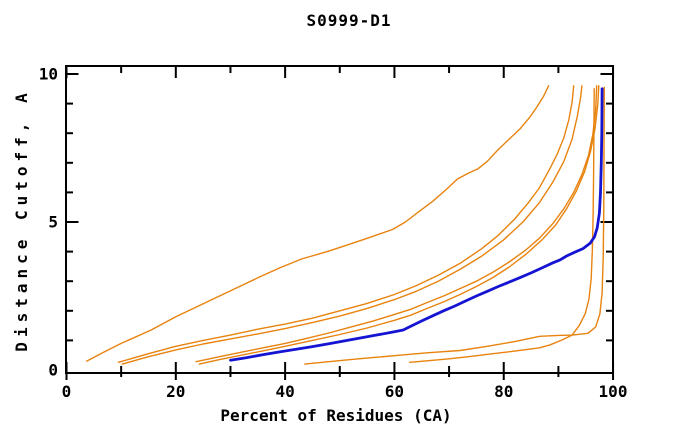 The image size is (680, 440). I want to click on y-tick-label-5: 5, so click(53, 222).